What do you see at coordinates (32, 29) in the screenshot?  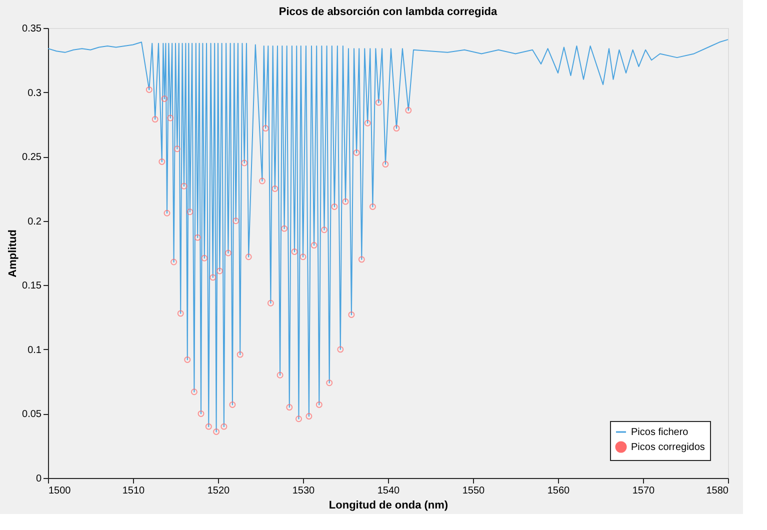 I see `y-tick-label: 0.35` at bounding box center [32, 29].